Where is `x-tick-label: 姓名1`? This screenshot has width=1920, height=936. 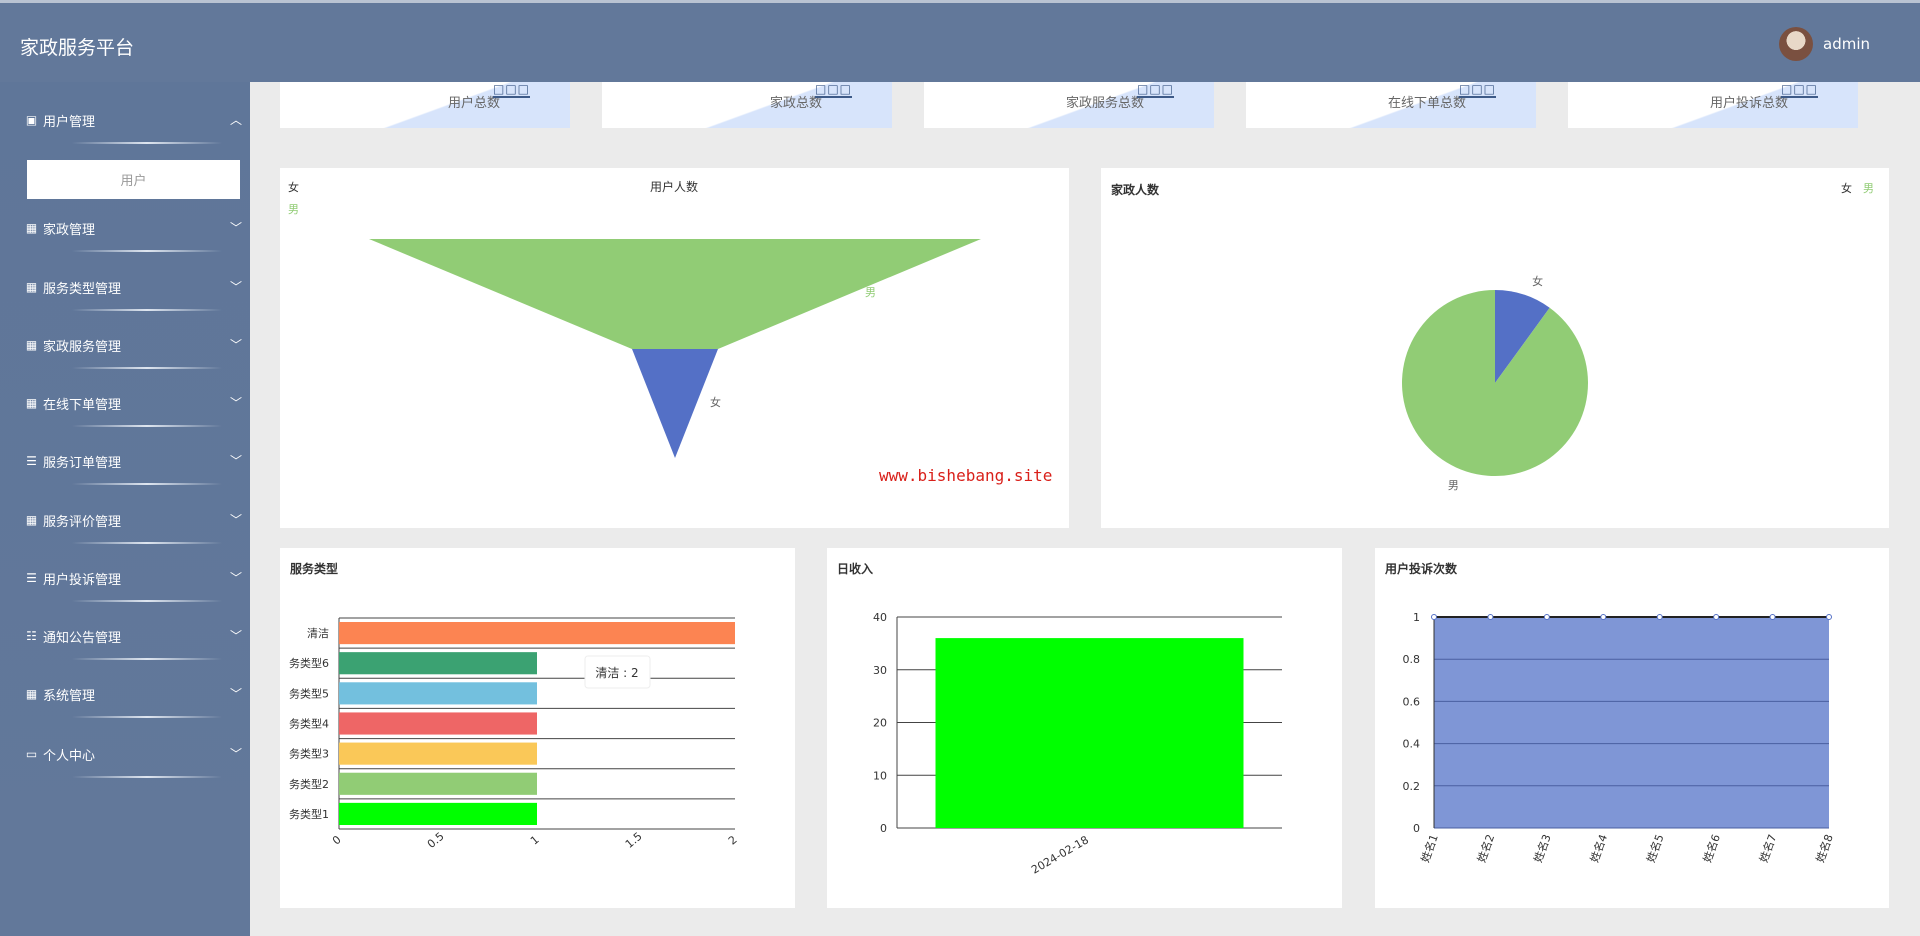
x-tick-label: 姓名1 is located at coordinates (1429, 848).